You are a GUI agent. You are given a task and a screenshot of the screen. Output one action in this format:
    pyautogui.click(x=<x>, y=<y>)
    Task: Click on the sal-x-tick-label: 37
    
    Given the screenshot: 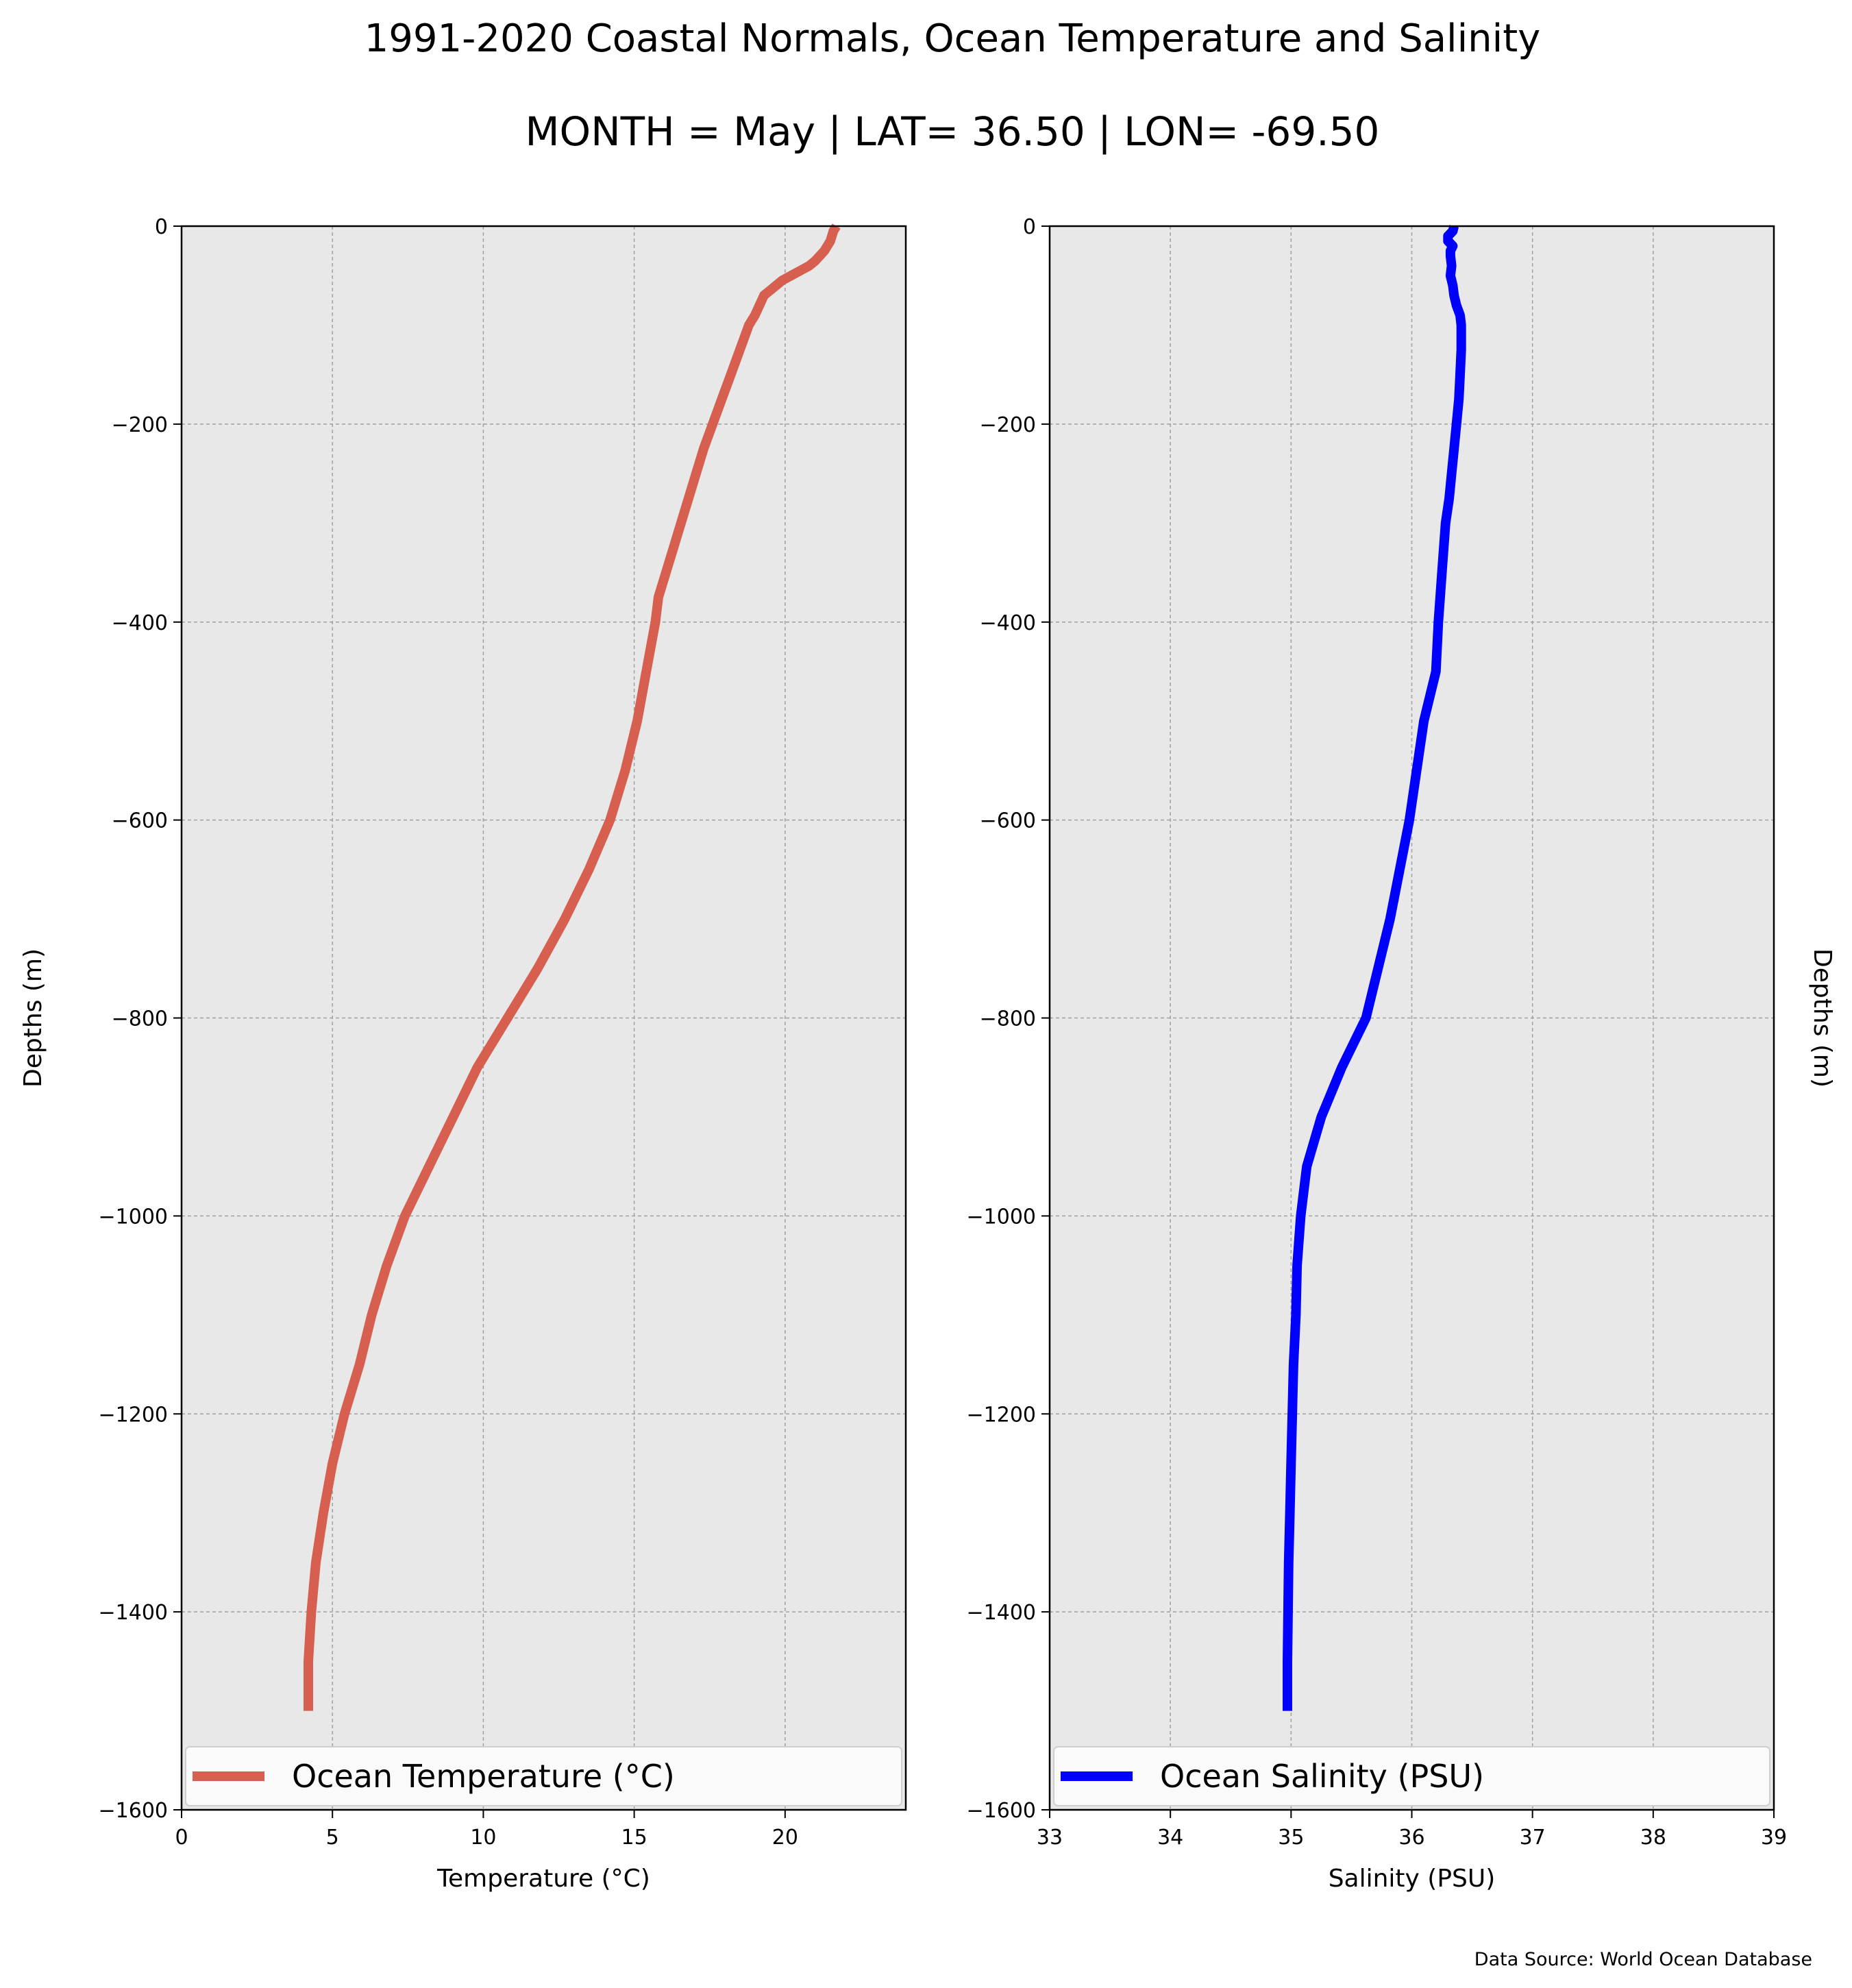 What is the action you would take?
    pyautogui.click(x=1533, y=1838)
    